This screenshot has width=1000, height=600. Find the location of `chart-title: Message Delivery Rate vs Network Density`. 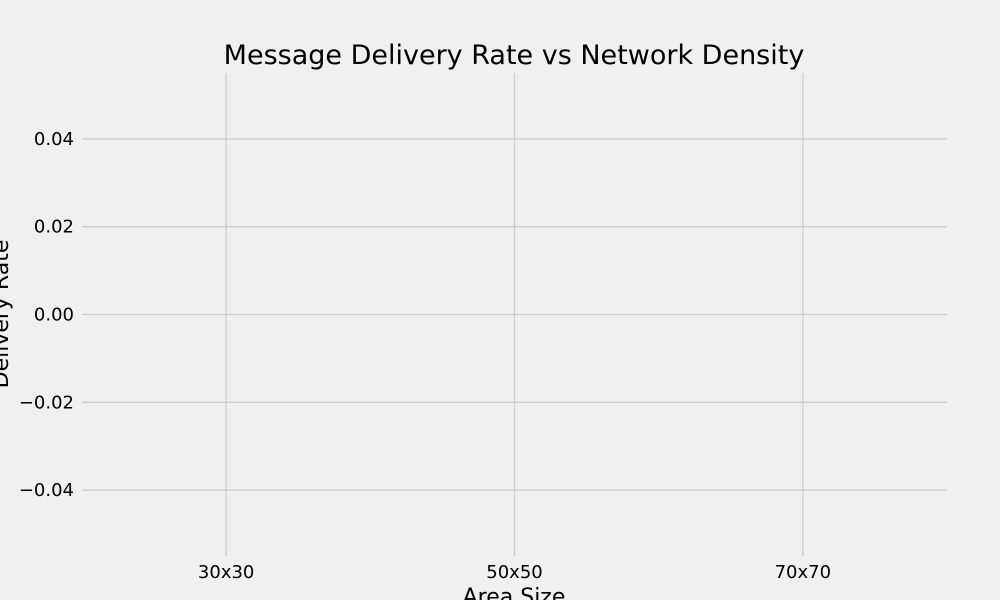

chart-title: Message Delivery Rate vs Network Density is located at coordinates (514, 55).